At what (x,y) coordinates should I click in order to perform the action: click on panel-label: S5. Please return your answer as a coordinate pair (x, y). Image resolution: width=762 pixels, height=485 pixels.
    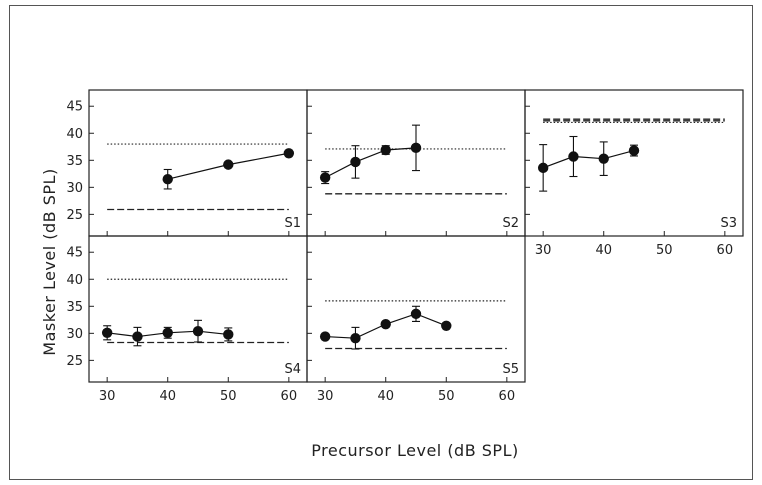
    Looking at the image, I should click on (510, 369).